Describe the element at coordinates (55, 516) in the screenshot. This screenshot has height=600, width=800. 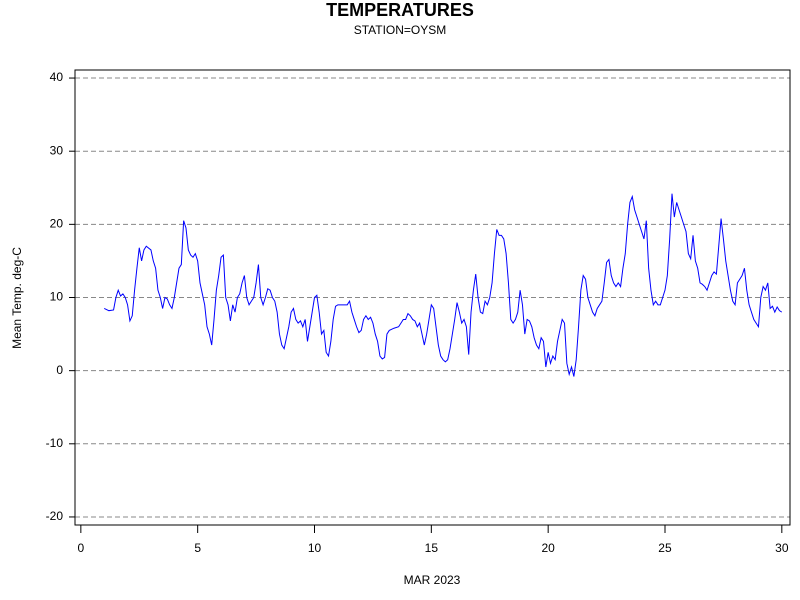
I see `y-tick-label: -20` at that location.